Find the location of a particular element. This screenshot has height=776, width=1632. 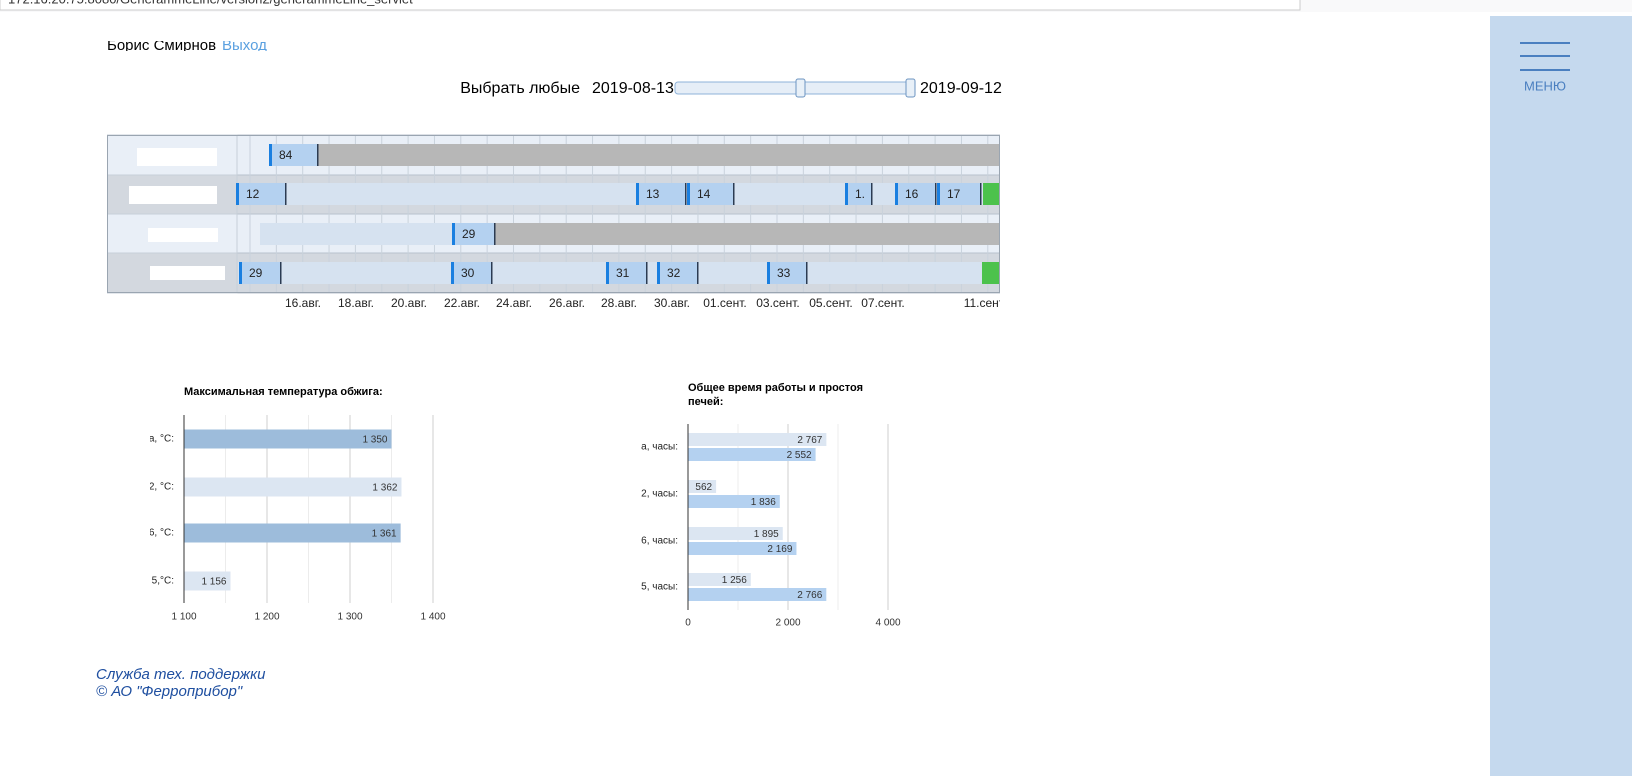

redacted-label is located at coordinates (183, 235).